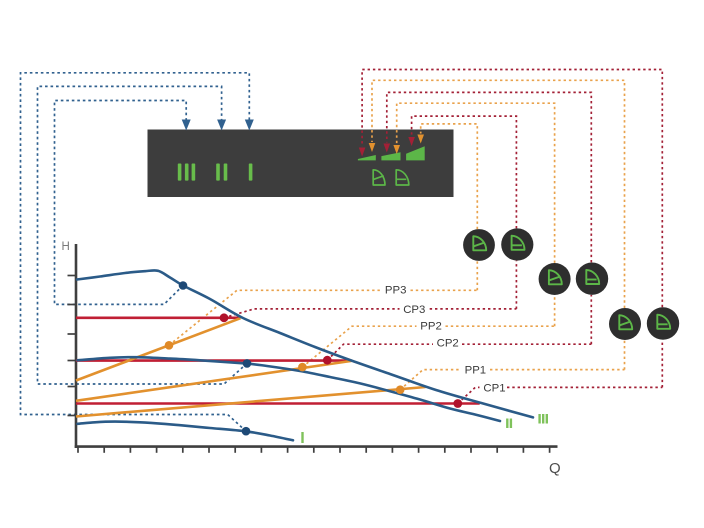 Image resolution: width=704 pixels, height=528 pixels. What do you see at coordinates (66, 247) in the screenshot?
I see `svg-text: H` at bounding box center [66, 247].